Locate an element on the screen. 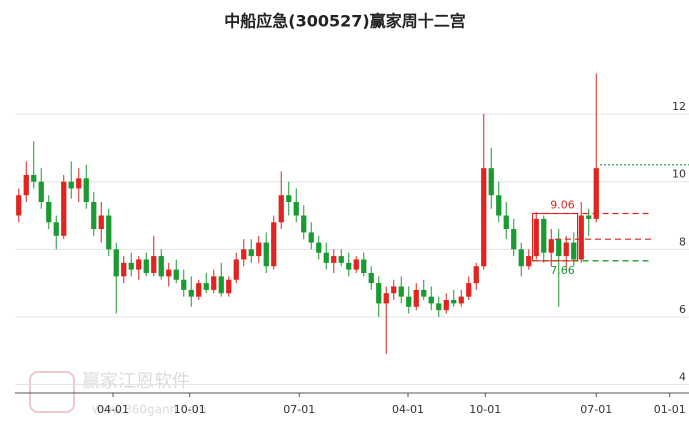 The height and width of the screenshot is (431, 689). chart-title: 中船应急(300527)赢家周十二宫 is located at coordinates (344, 21).